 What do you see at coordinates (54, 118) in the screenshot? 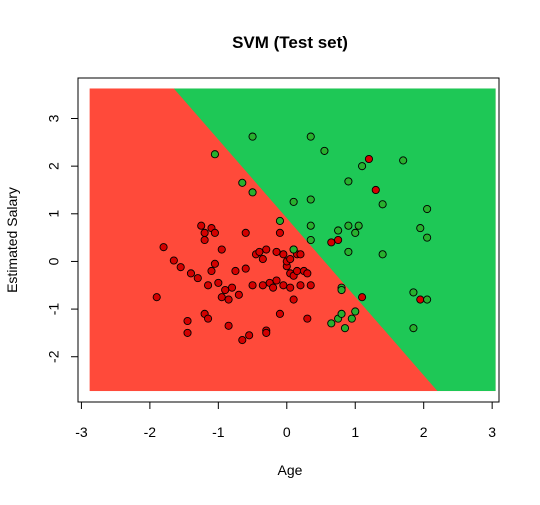
I see `y-tick-label: 3` at bounding box center [54, 118].